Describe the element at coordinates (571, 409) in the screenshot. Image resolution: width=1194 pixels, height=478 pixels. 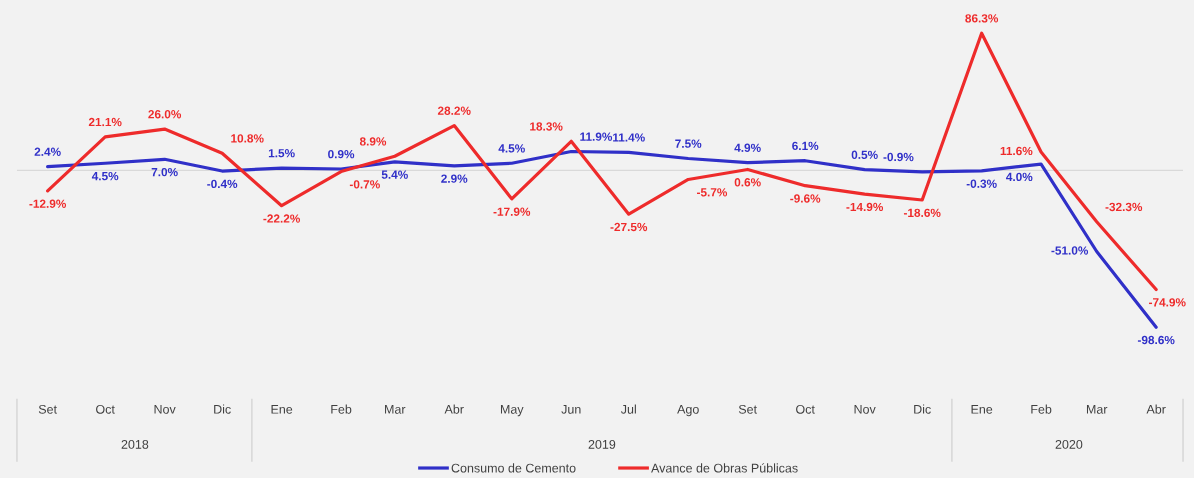
I see `x-tick-label: Jun` at that location.